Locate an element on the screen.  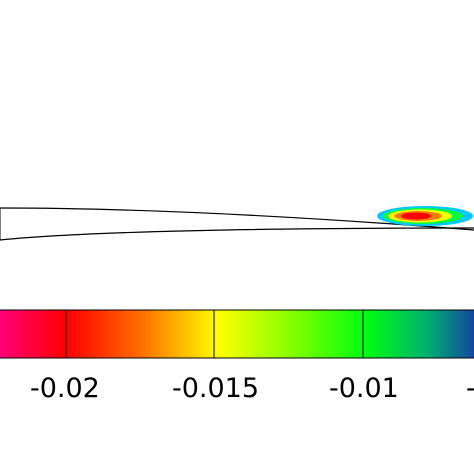
colorbar-tick-label-4: - is located at coordinates (470, 389).